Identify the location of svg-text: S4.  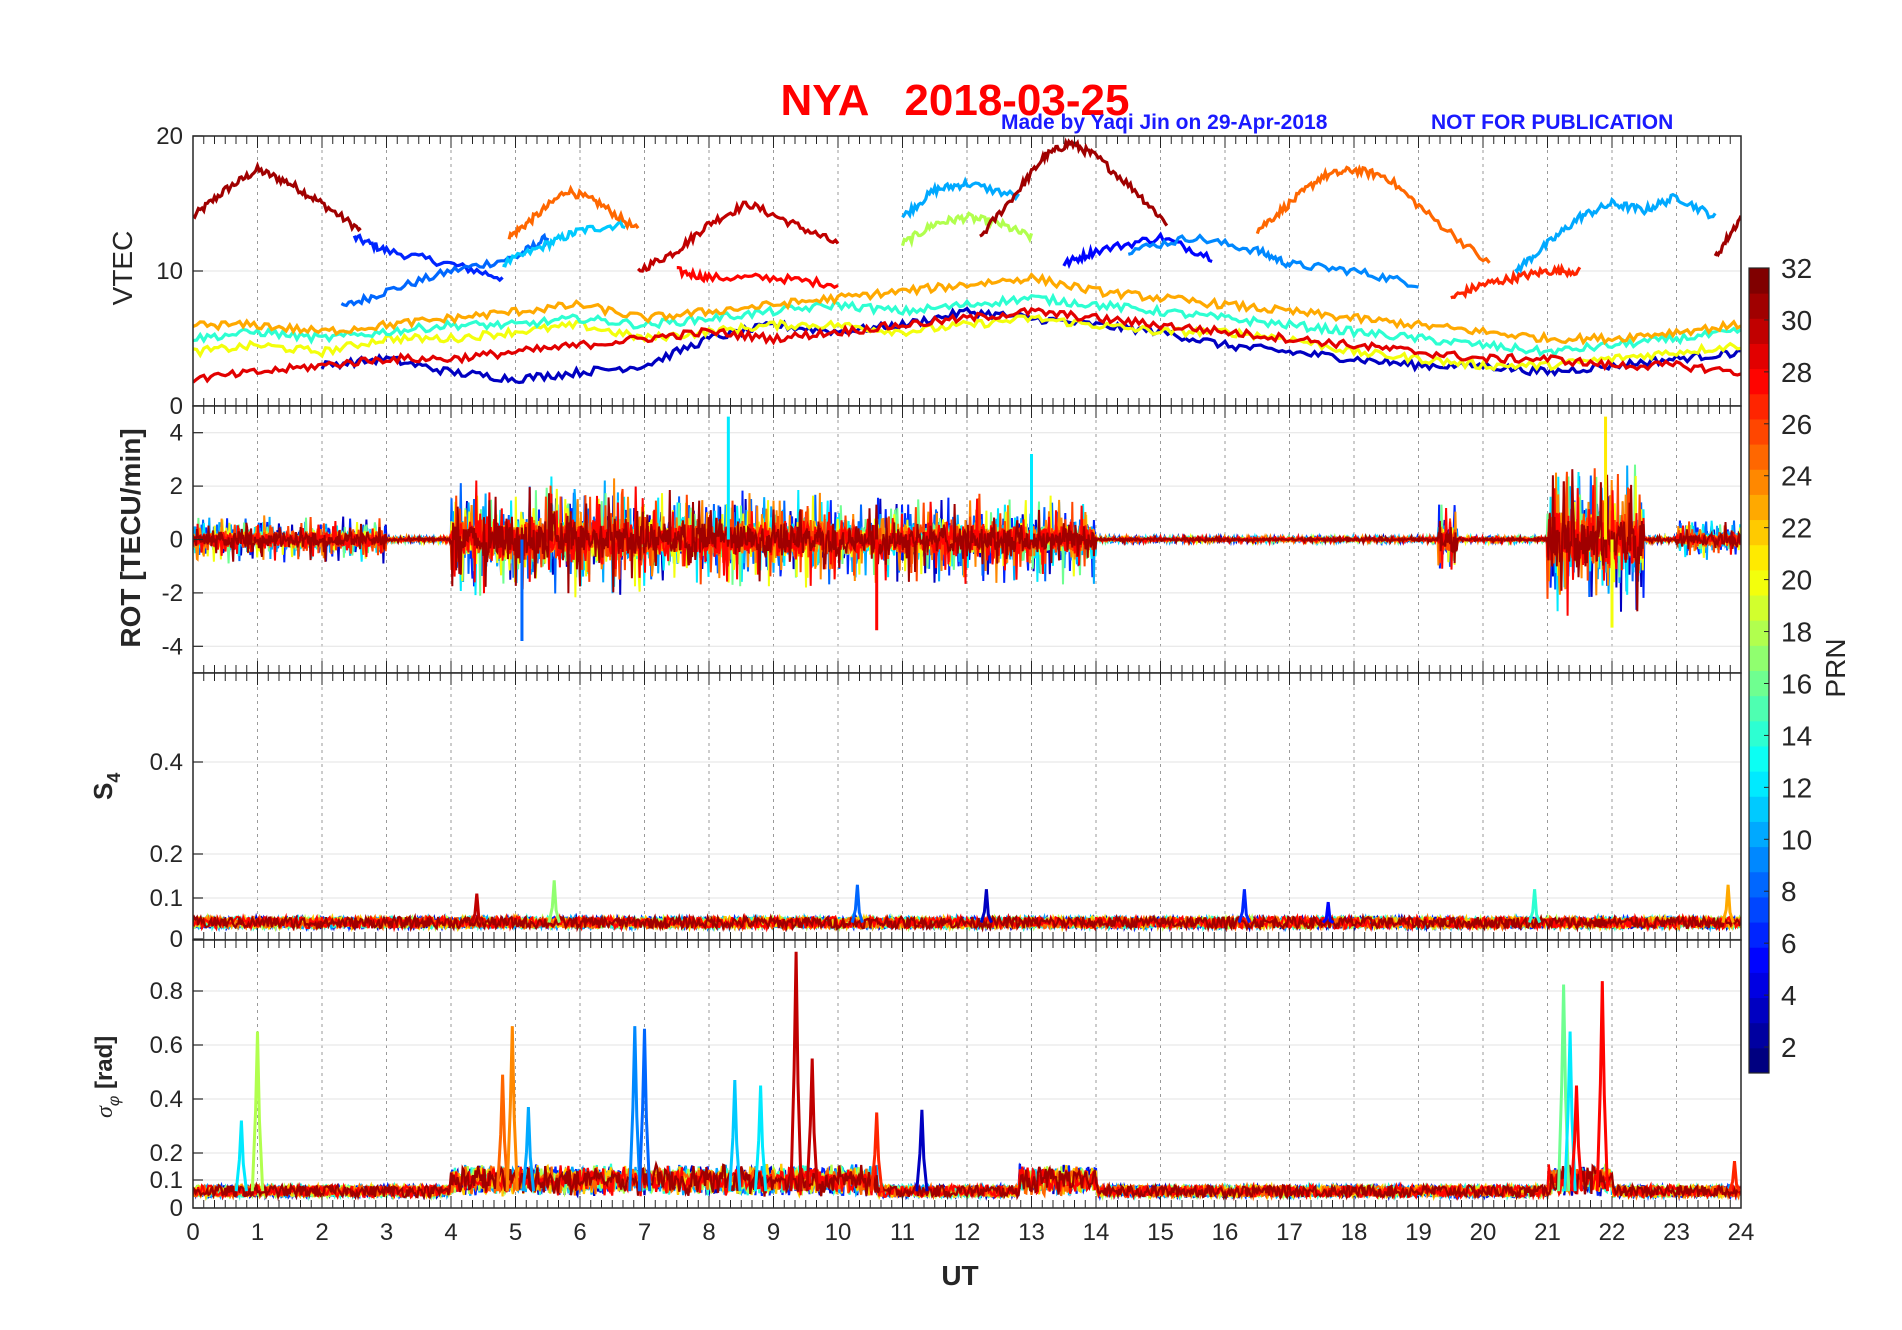
(106, 786).